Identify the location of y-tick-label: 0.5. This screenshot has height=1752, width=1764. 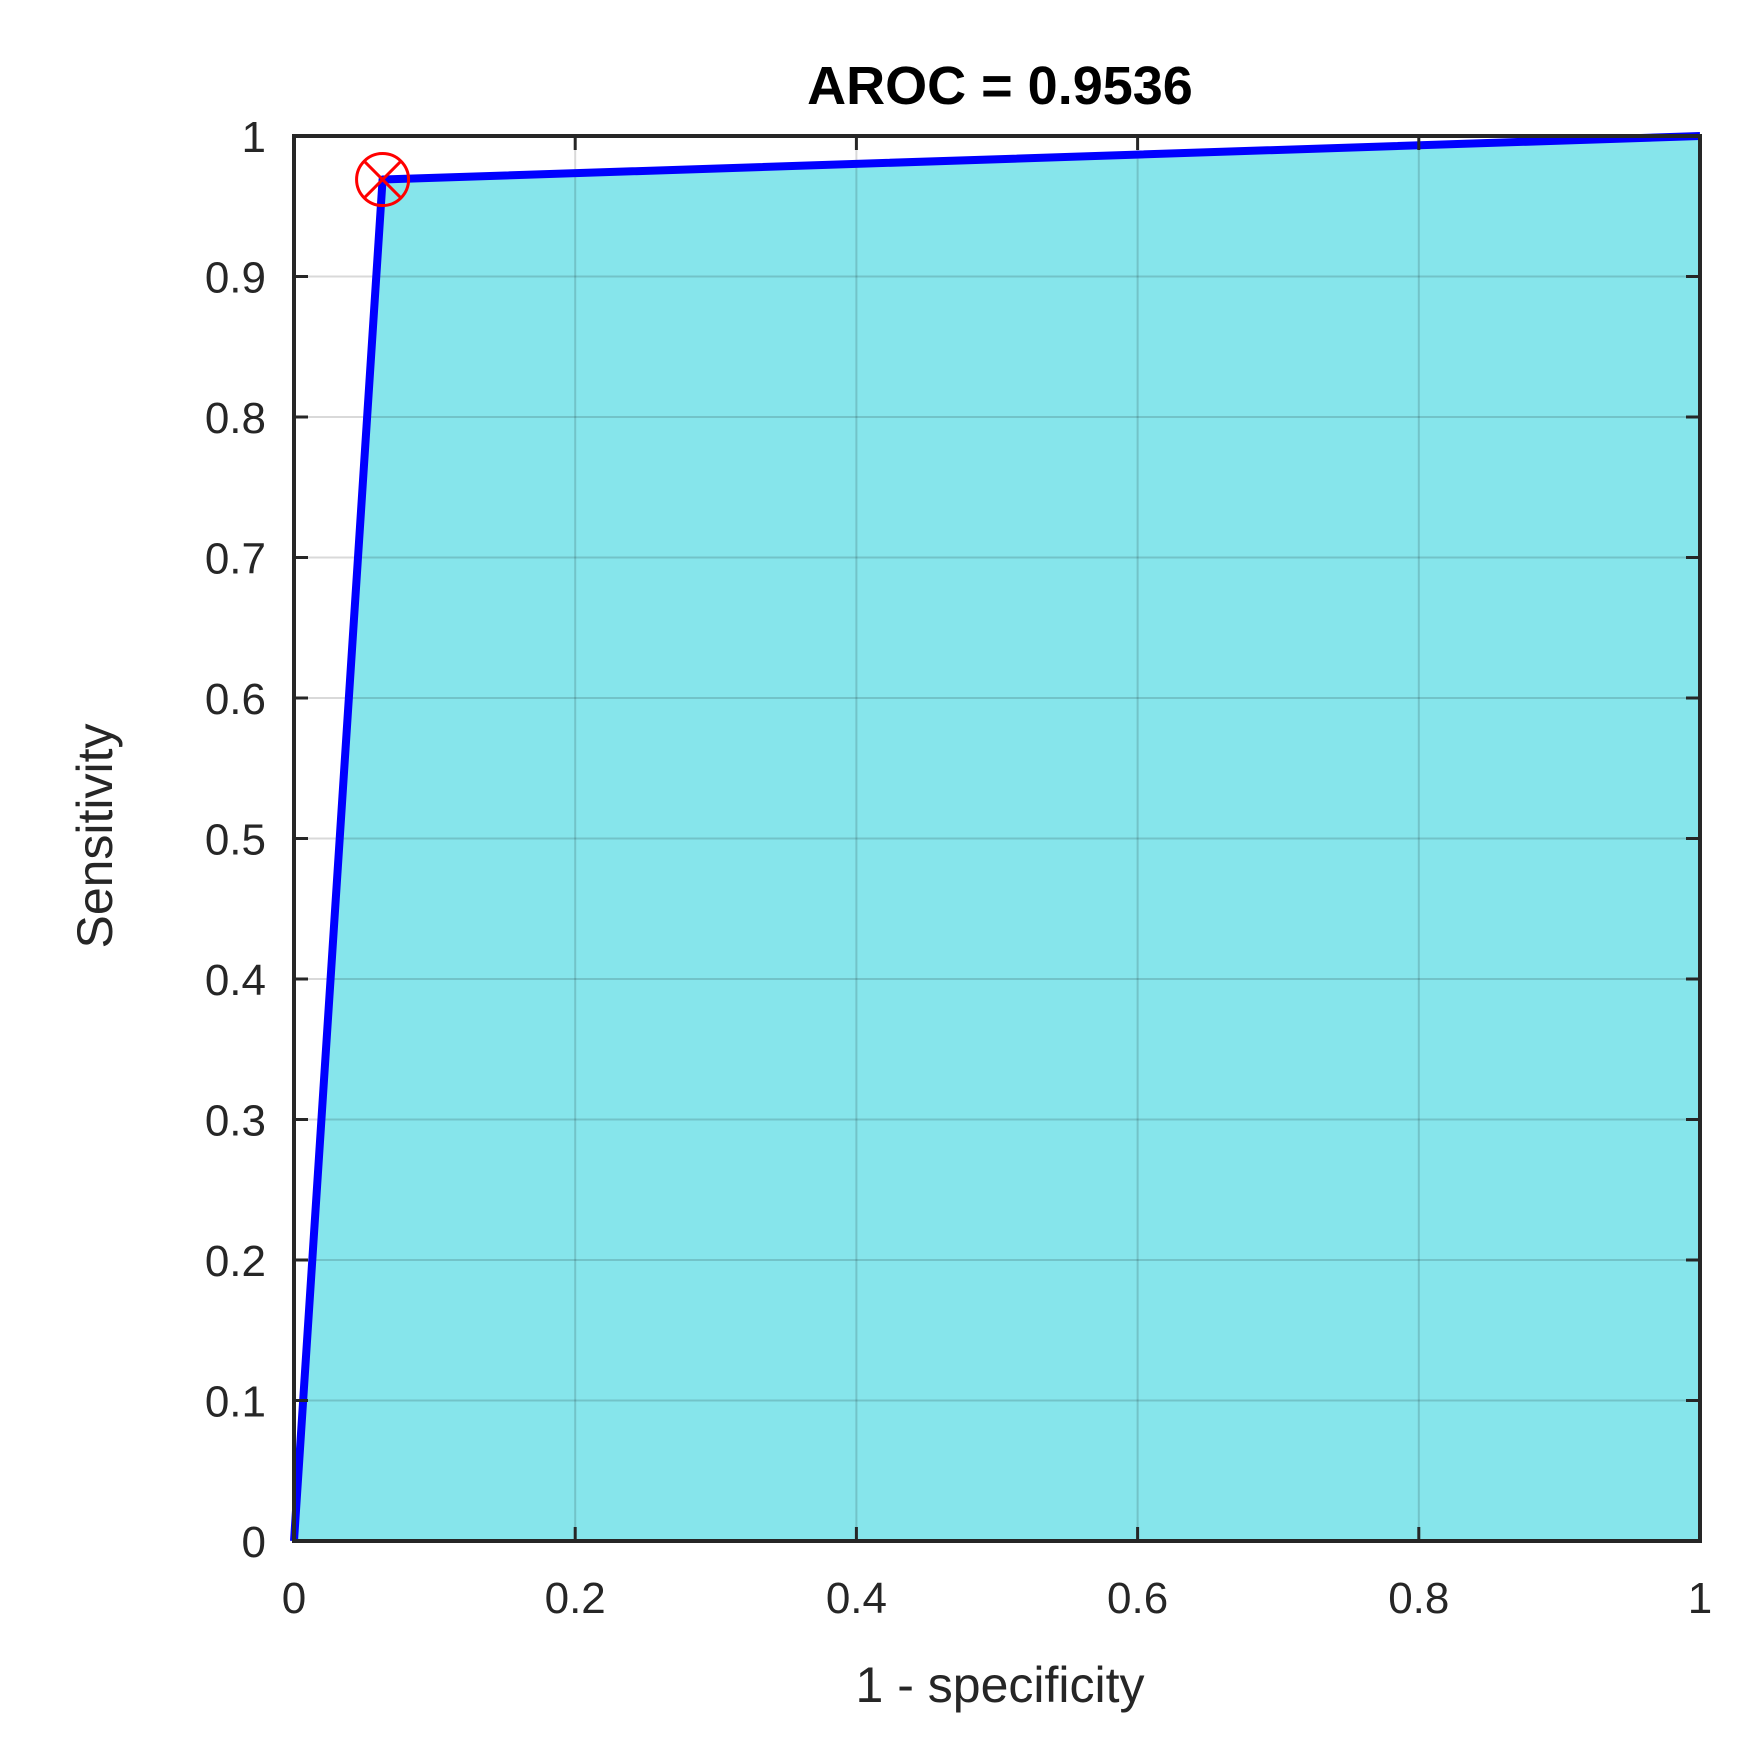
(235, 840).